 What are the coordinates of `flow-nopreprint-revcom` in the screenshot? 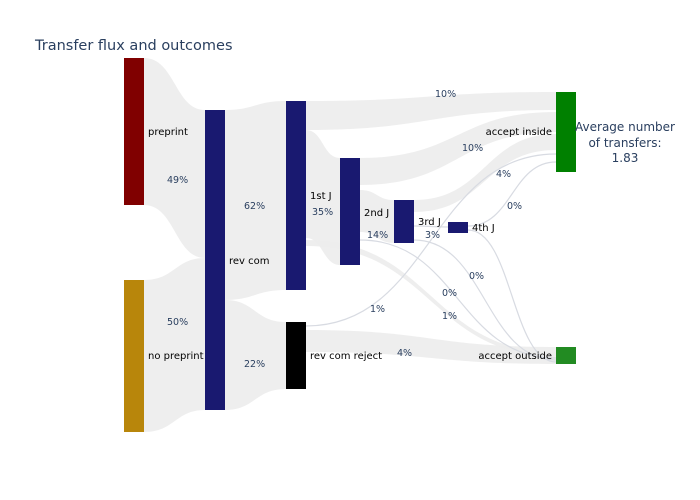 It's located at (174, 345).